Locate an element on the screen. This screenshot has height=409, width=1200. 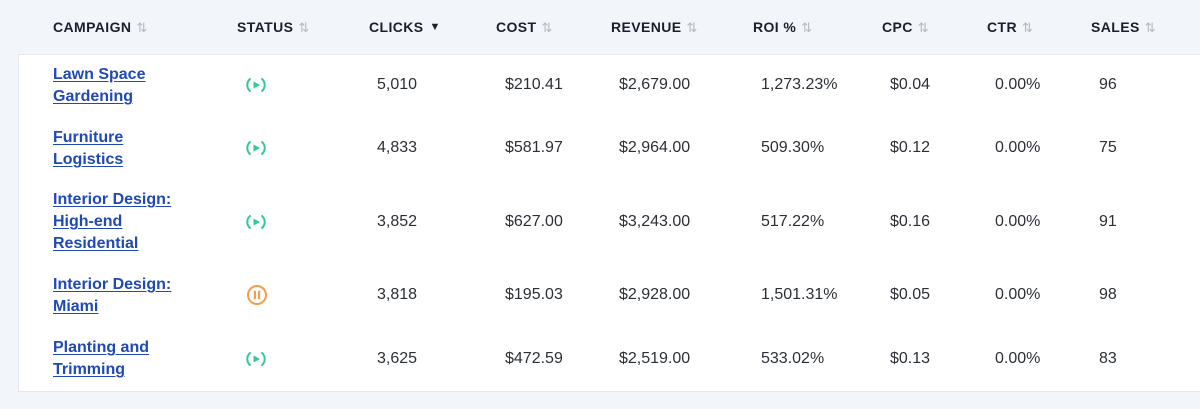
cpc-value: $0.05 is located at coordinates (910, 294).